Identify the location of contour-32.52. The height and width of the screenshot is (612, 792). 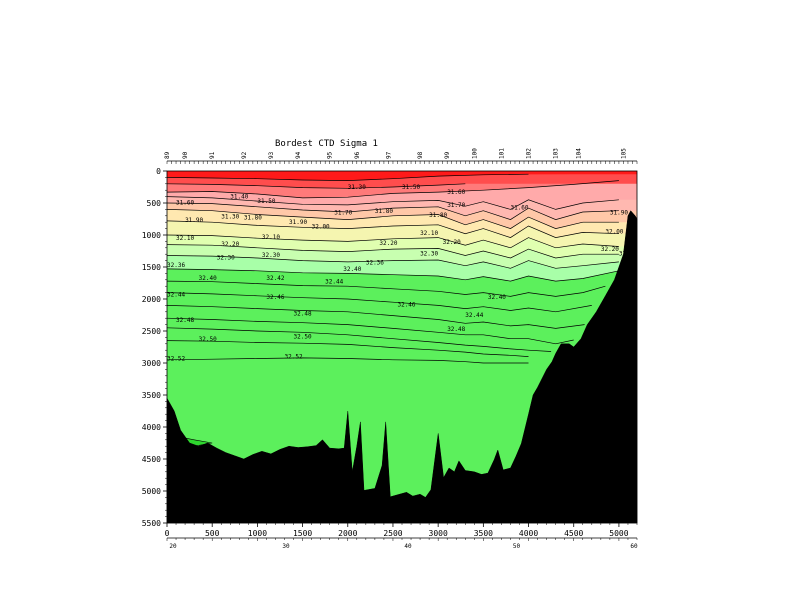
(347, 360).